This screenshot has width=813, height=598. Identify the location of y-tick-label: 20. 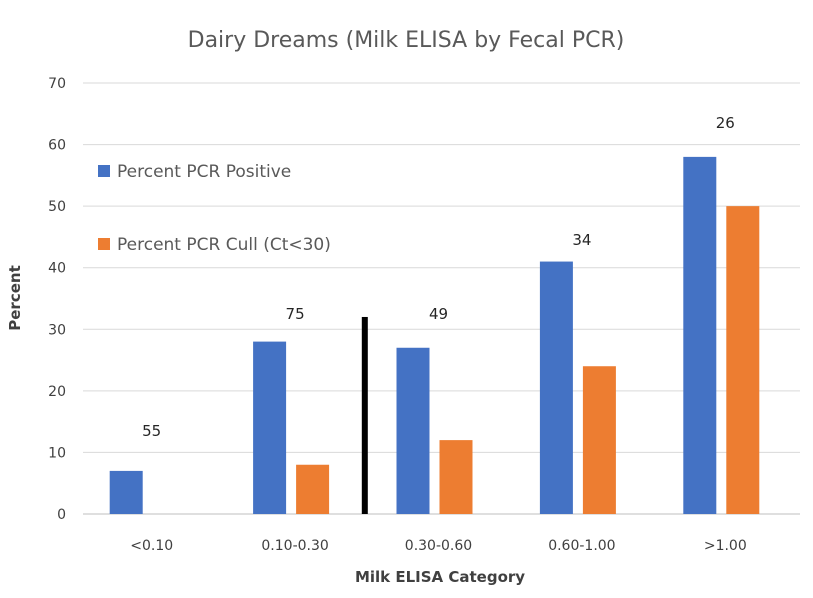
(57, 392).